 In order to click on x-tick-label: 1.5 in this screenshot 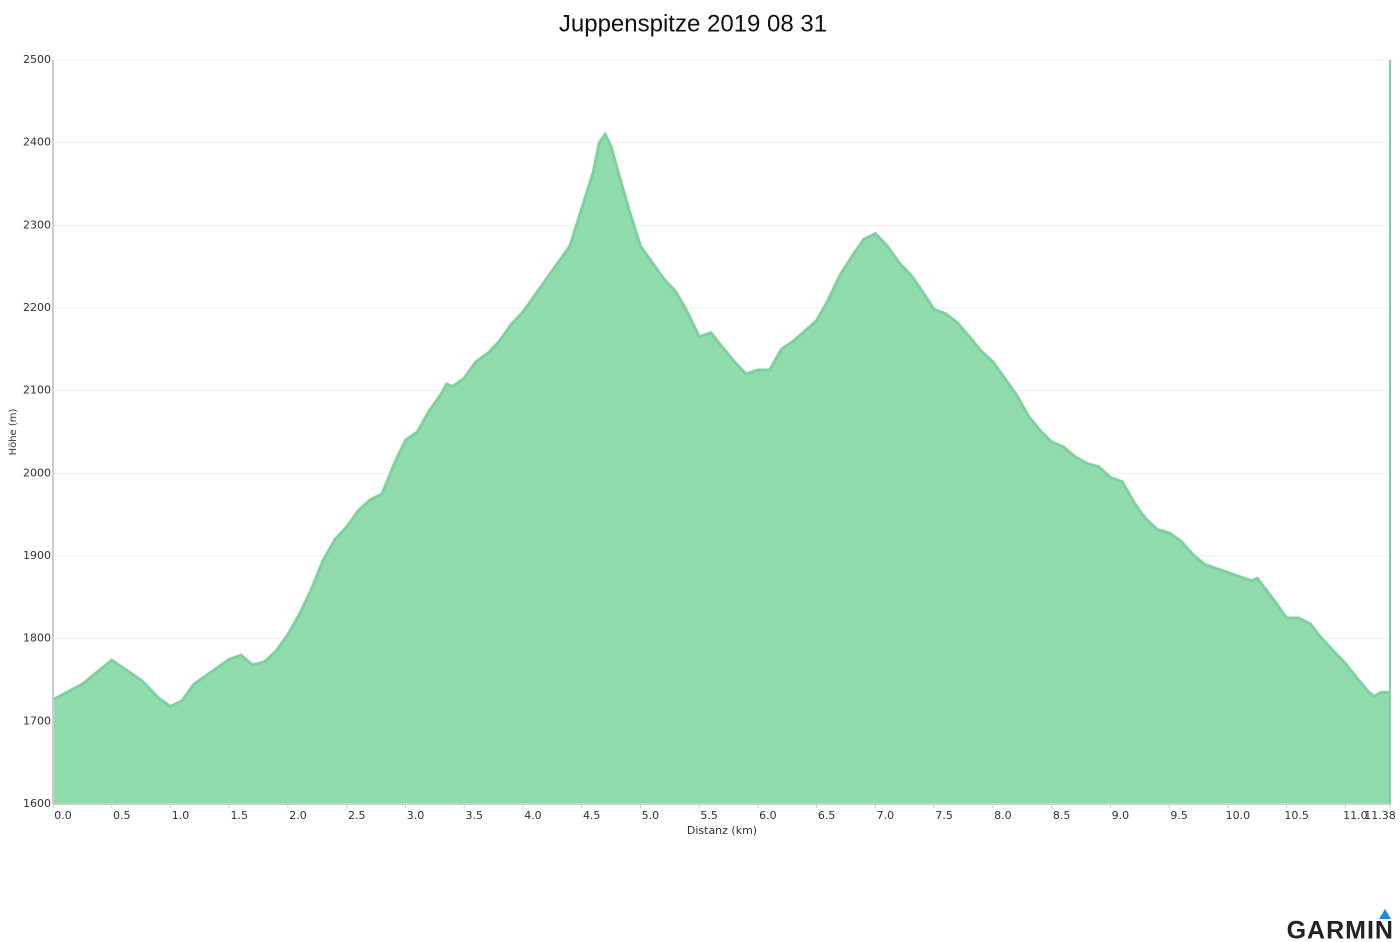, I will do `click(239, 815)`.